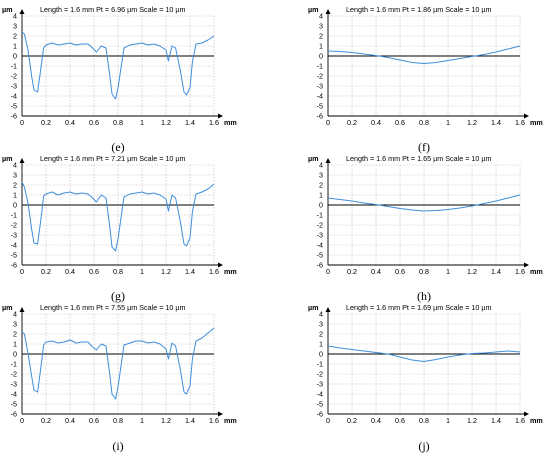 This screenshot has width=550, height=460. I want to click on panel-label: (g), so click(118, 296).